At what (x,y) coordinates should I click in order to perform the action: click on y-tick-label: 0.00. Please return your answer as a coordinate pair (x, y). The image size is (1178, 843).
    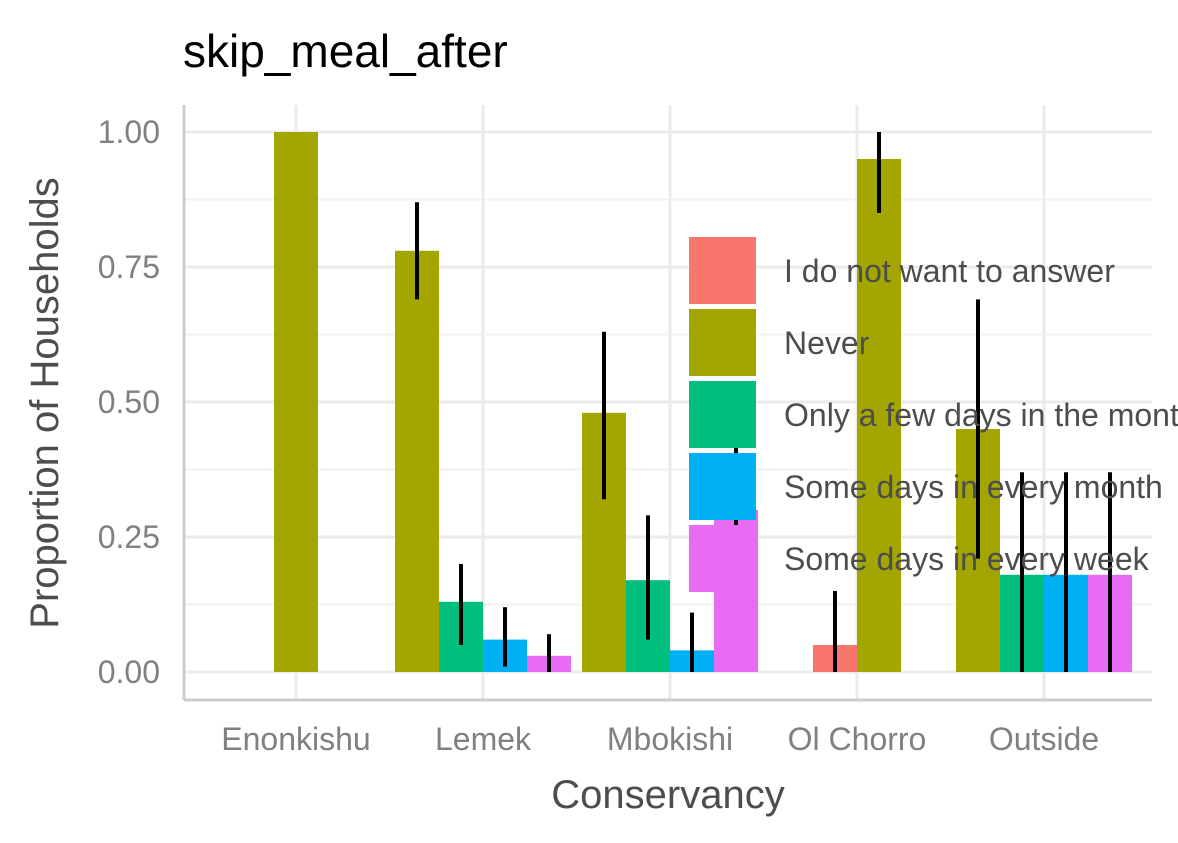
    Looking at the image, I should click on (129, 672).